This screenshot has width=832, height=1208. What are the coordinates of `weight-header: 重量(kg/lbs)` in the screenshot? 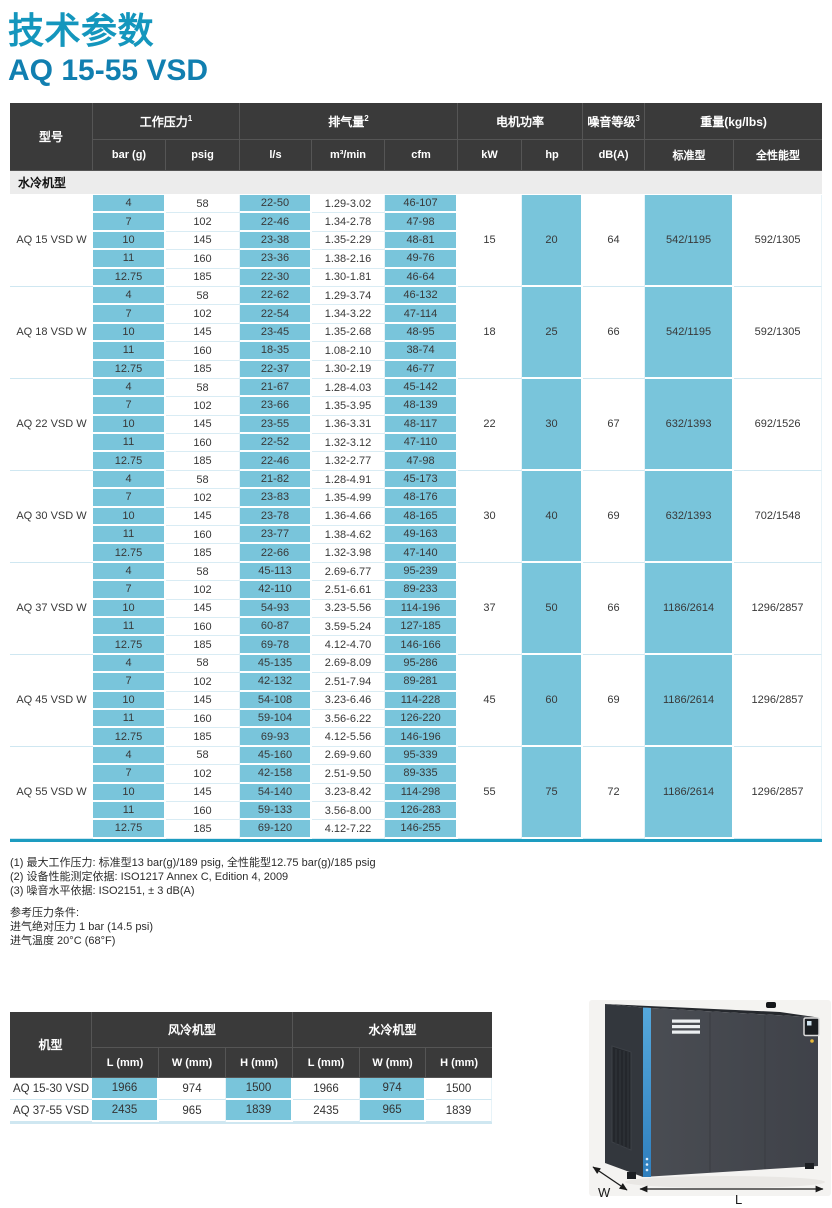 It's located at (734, 121).